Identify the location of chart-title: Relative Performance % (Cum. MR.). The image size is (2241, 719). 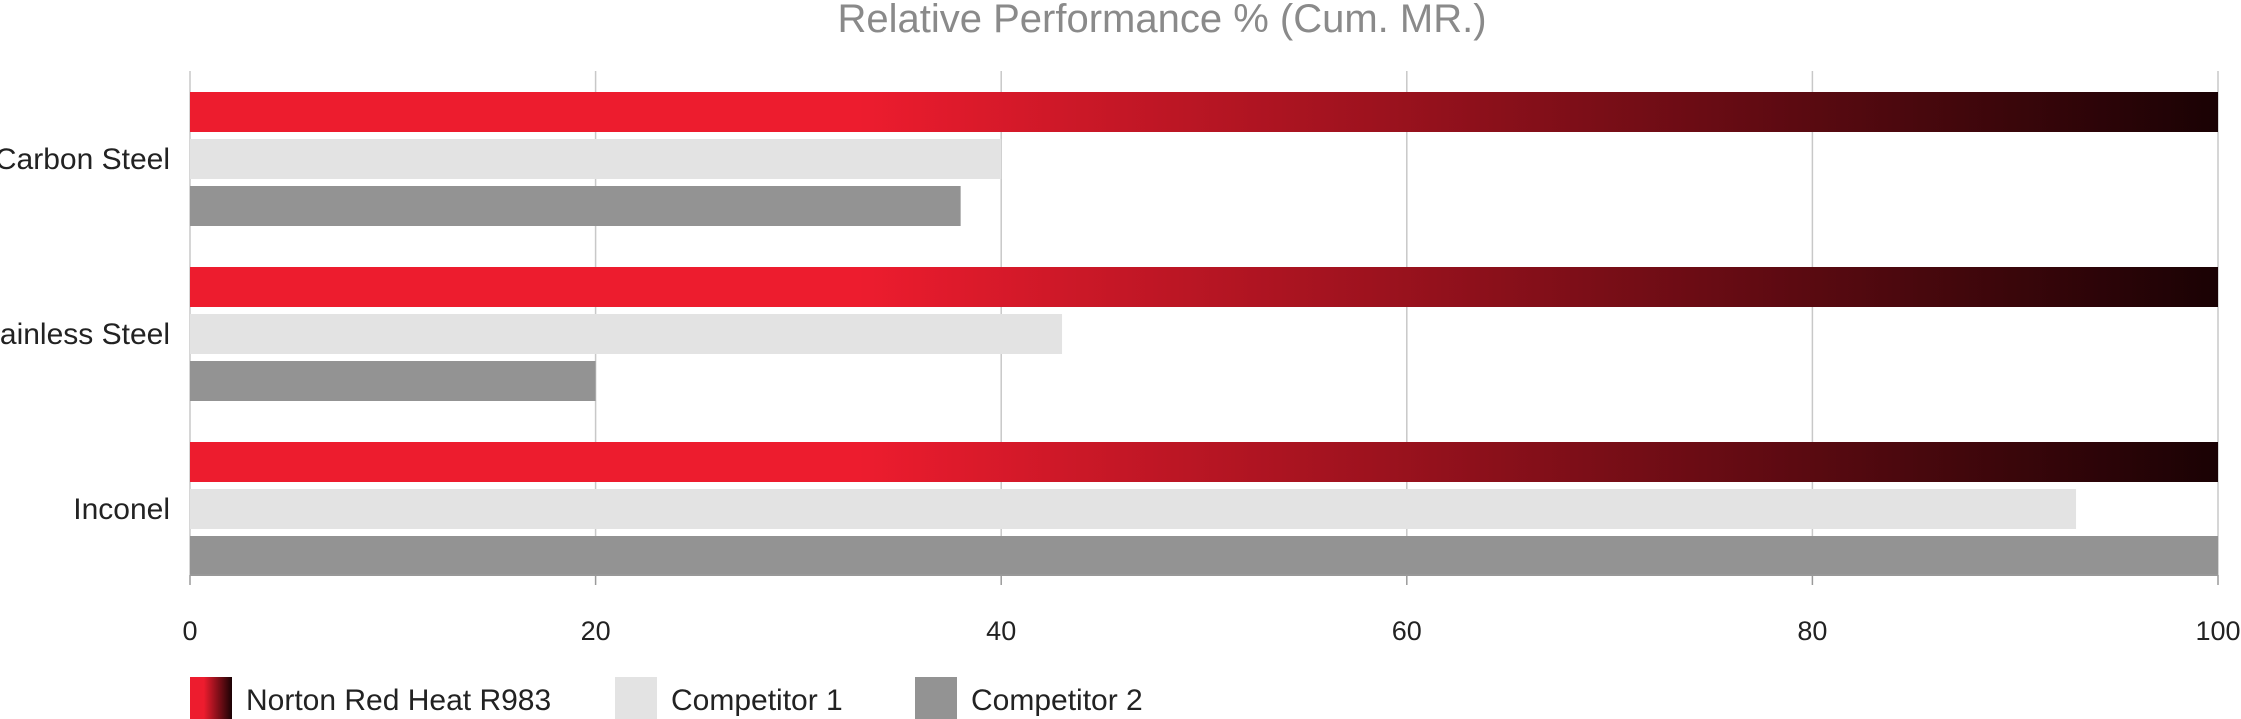
(1161, 20).